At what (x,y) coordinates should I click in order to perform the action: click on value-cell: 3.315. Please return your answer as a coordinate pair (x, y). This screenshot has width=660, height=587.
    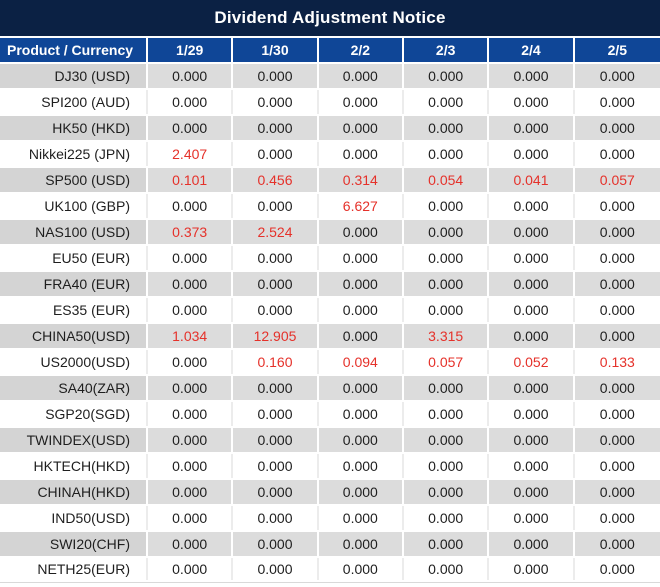
    Looking at the image, I should click on (447, 336).